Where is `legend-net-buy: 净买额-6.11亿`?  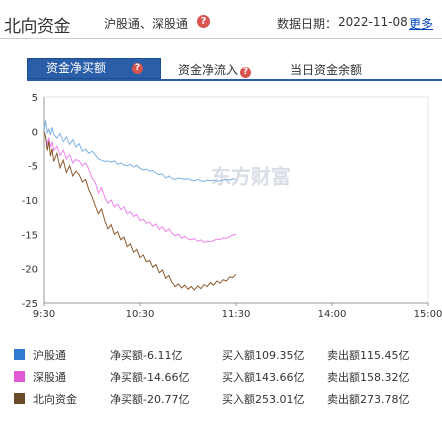 legend-net-buy: 净买额-6.11亿 is located at coordinates (146, 355).